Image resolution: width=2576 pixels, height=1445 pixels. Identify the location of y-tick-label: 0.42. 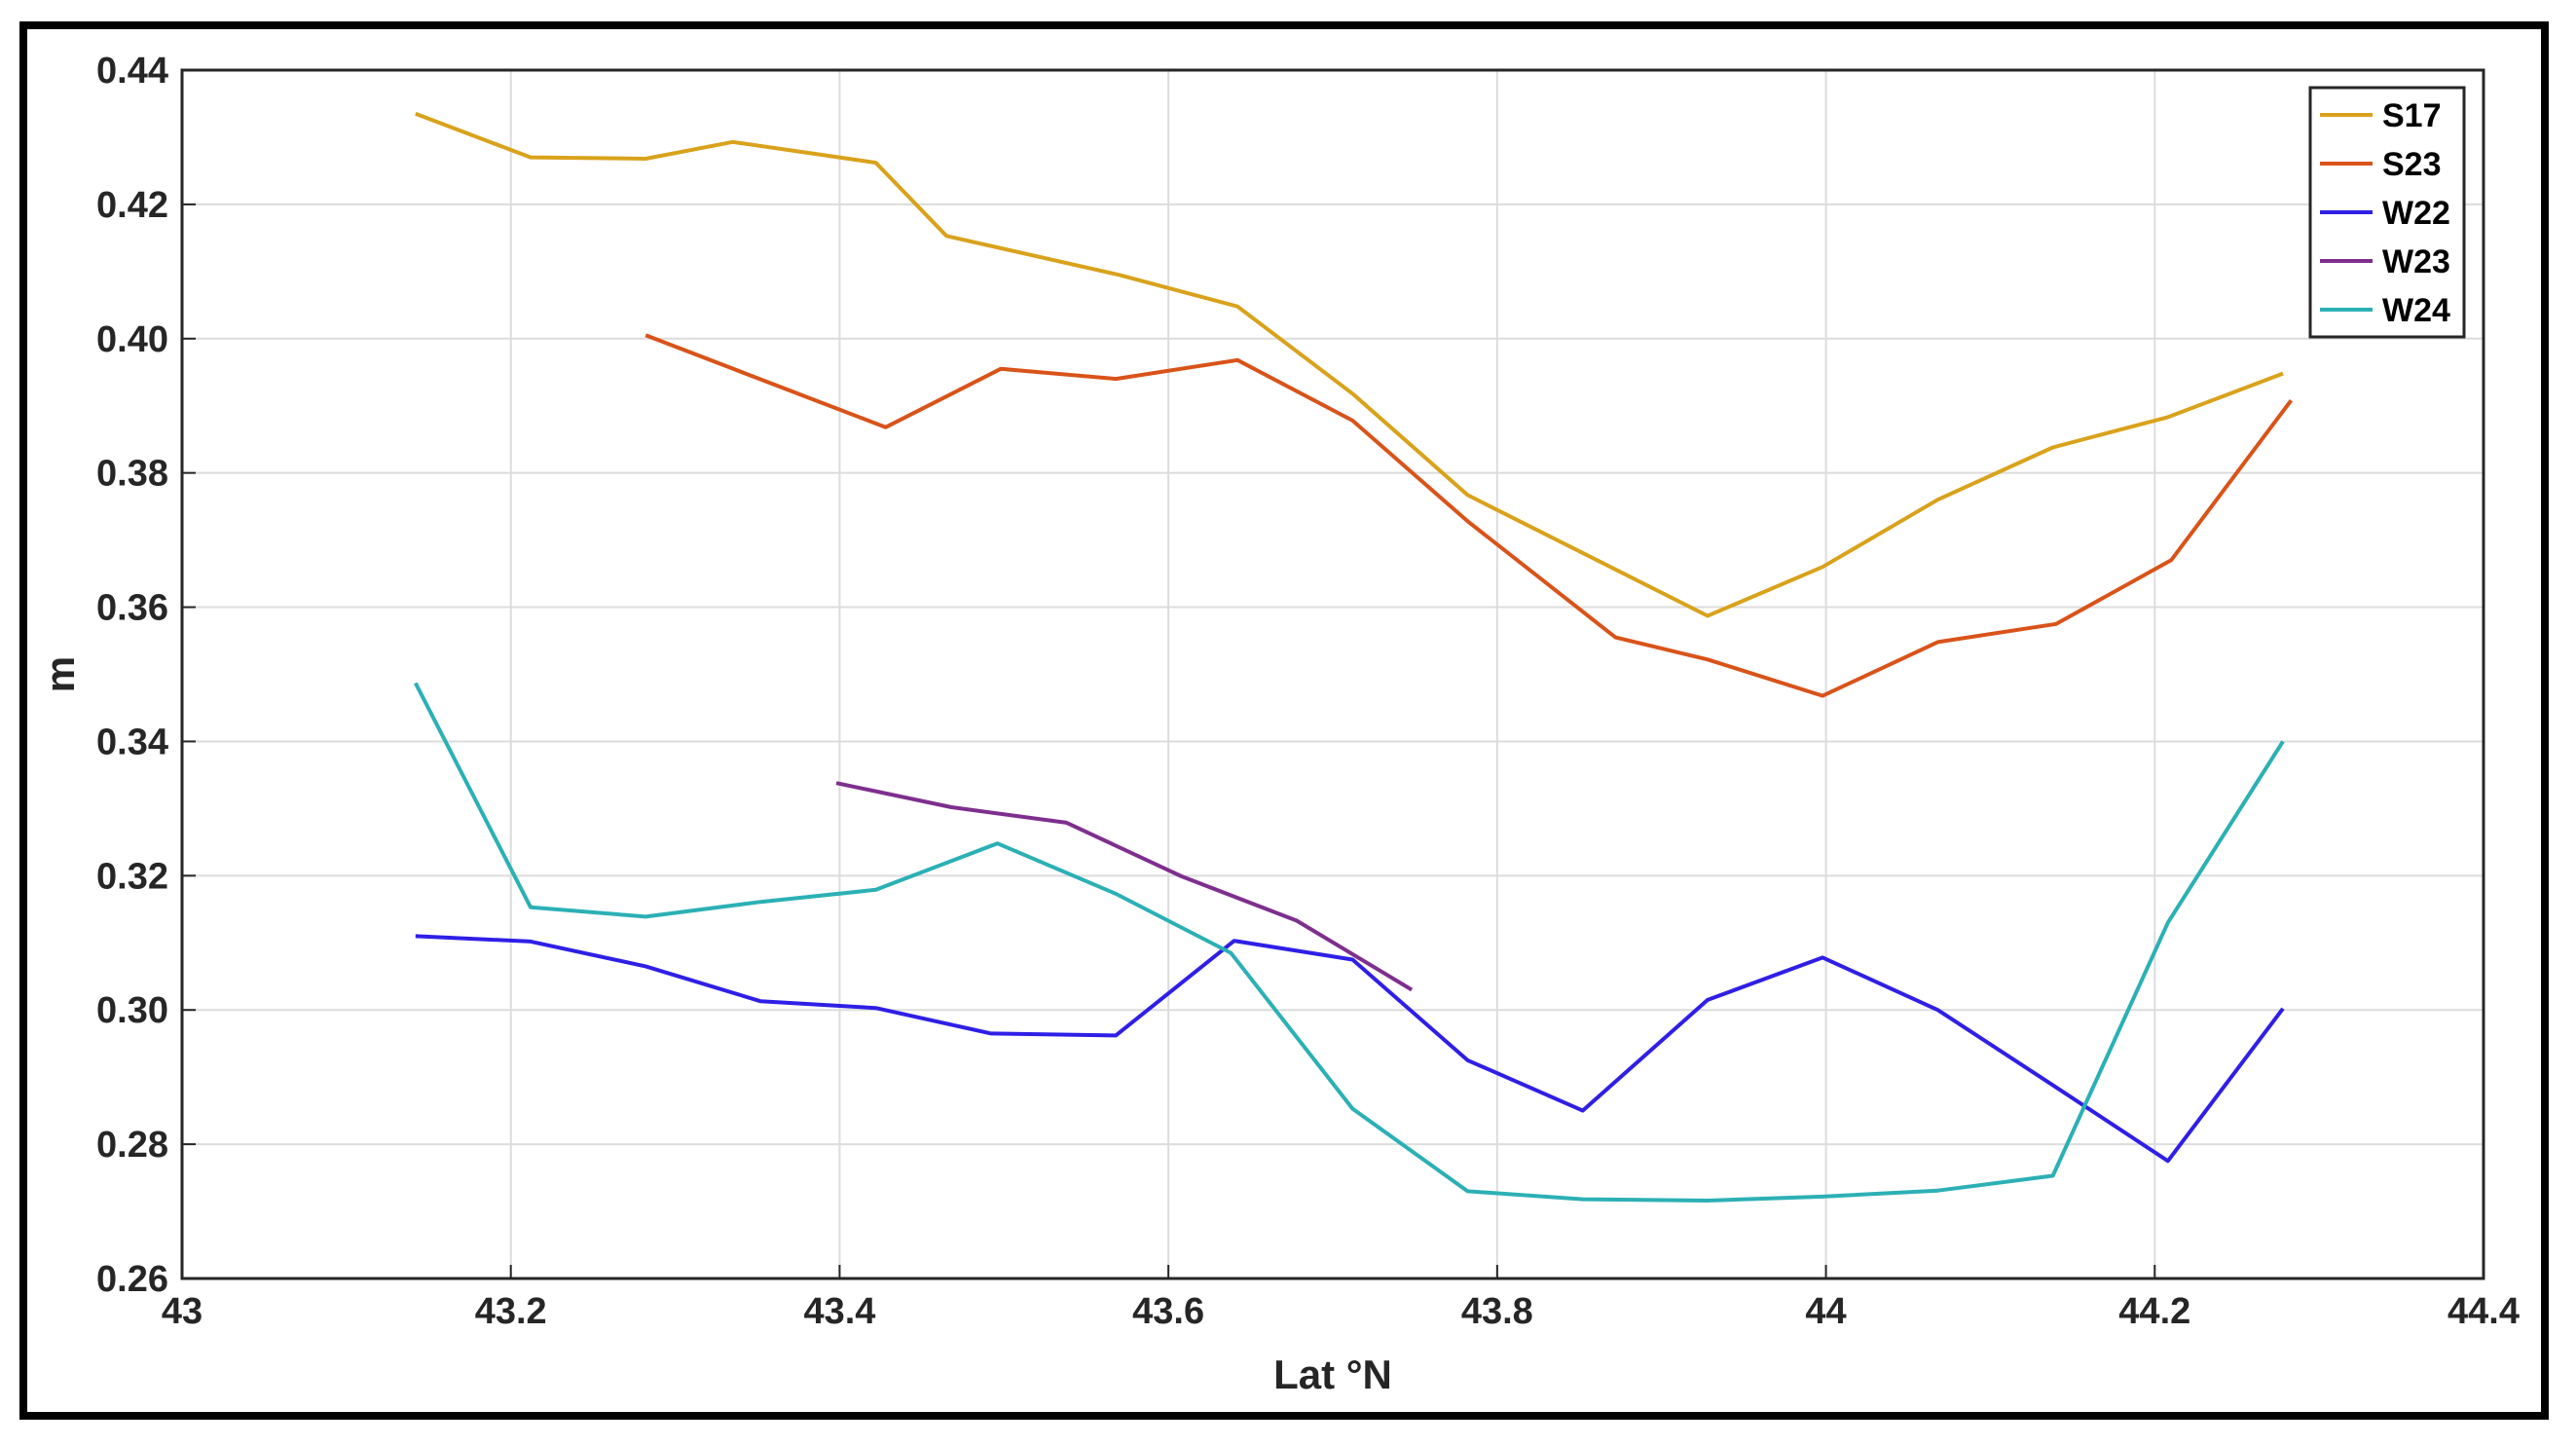
(132, 205).